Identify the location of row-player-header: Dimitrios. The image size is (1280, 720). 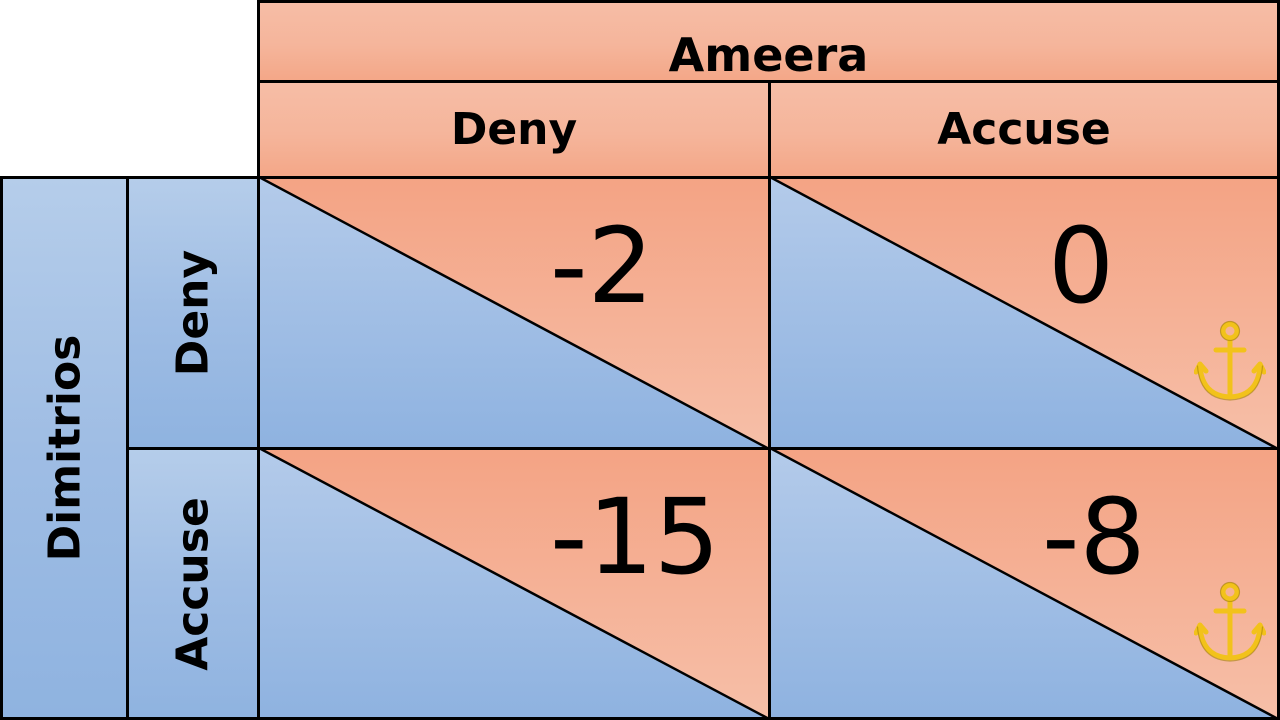
(64, 448).